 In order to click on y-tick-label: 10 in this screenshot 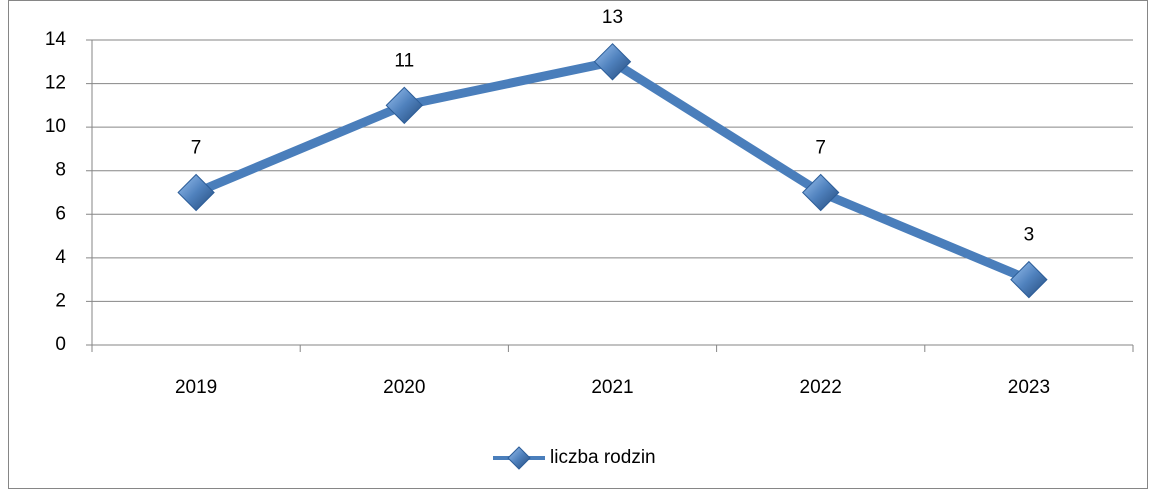, I will do `click(55, 126)`.